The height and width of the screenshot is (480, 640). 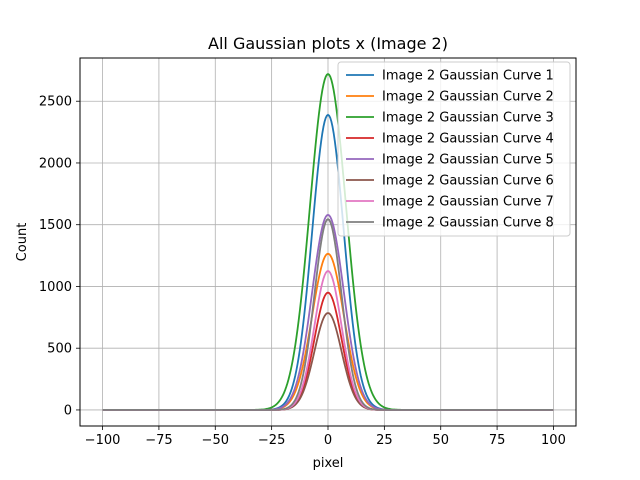 I want to click on legend-label-2: Image 2 Gaussian Curve 2, so click(x=468, y=97).